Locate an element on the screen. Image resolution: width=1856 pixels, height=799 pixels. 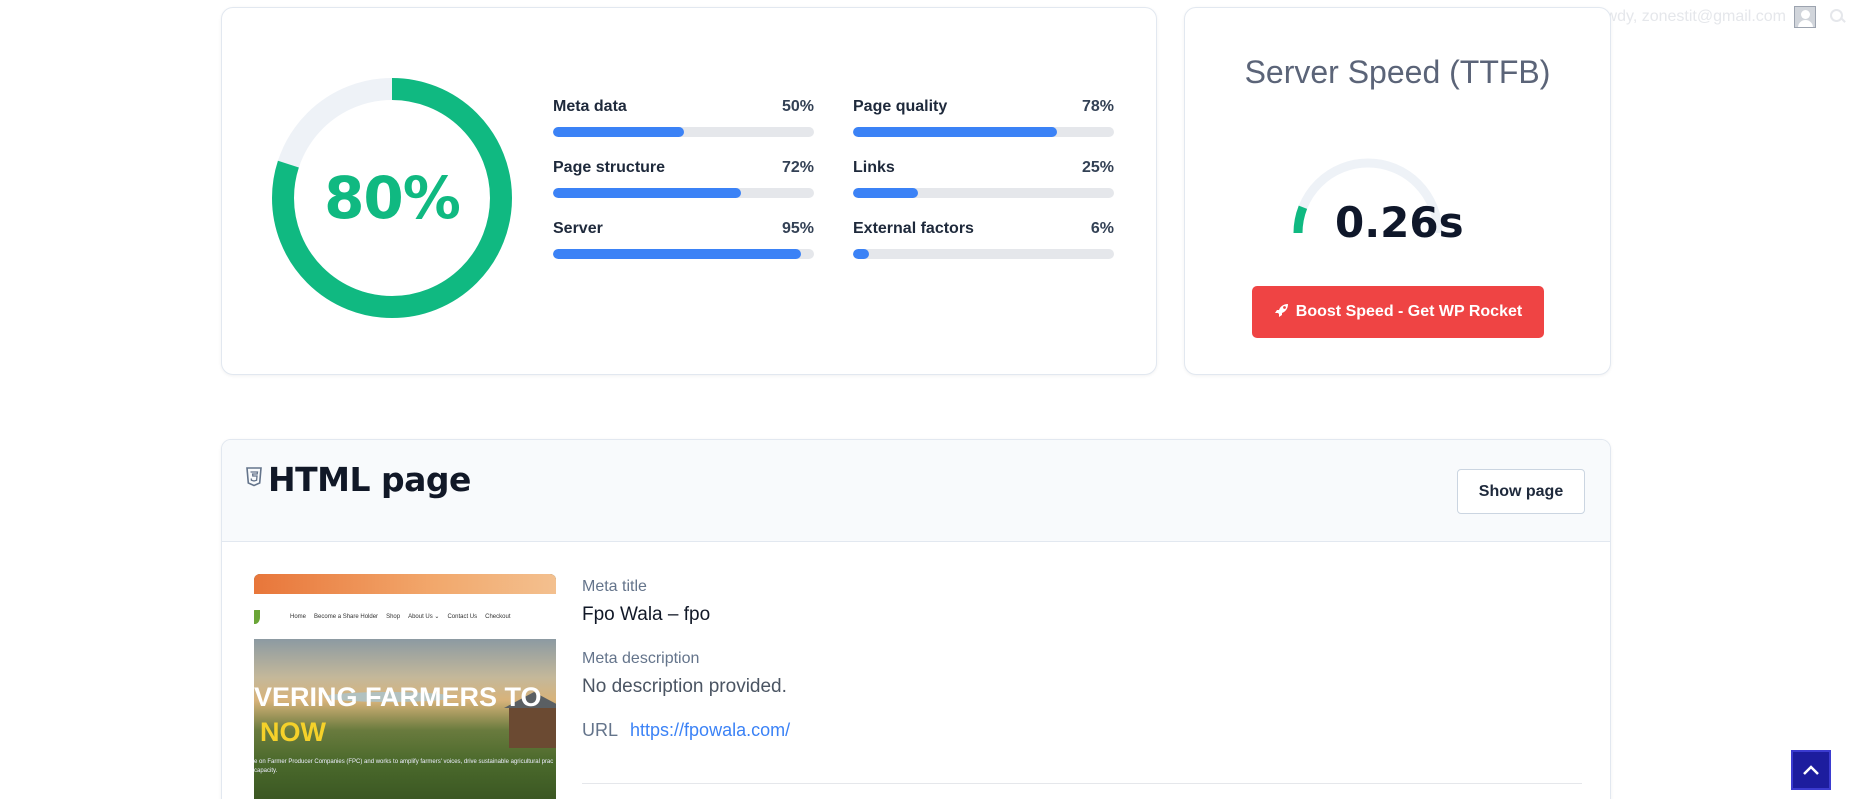
meta-description-label: Meta description is located at coordinates (641, 658).